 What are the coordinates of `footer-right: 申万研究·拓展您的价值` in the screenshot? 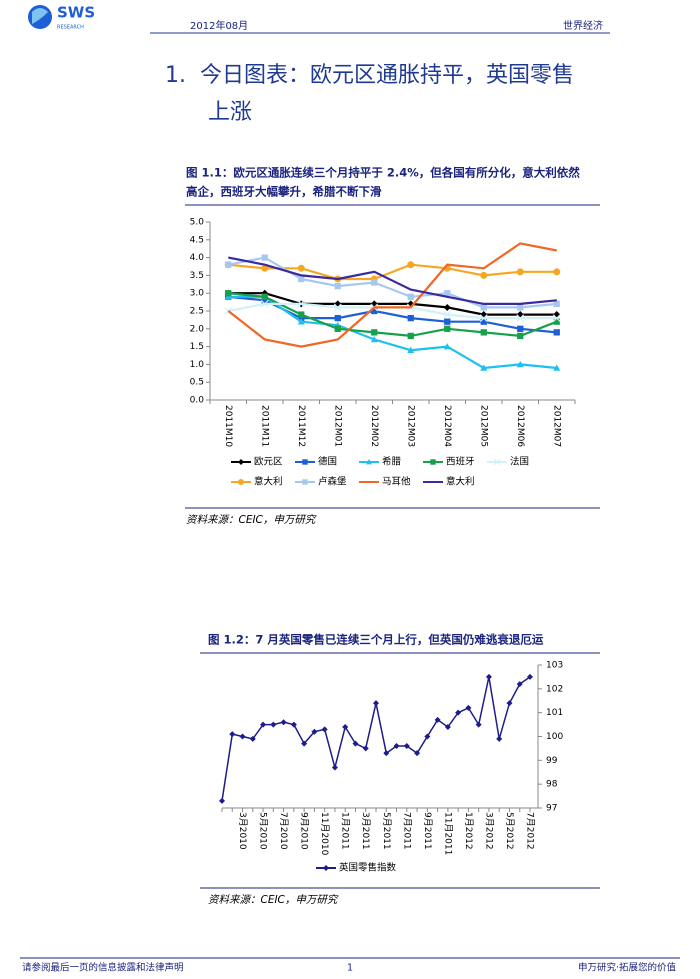 It's located at (627, 968).